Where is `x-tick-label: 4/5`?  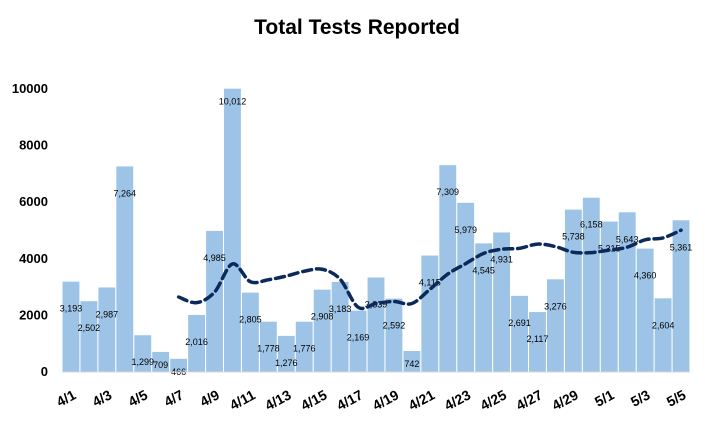
x-tick-label: 4/5 is located at coordinates (137, 397).